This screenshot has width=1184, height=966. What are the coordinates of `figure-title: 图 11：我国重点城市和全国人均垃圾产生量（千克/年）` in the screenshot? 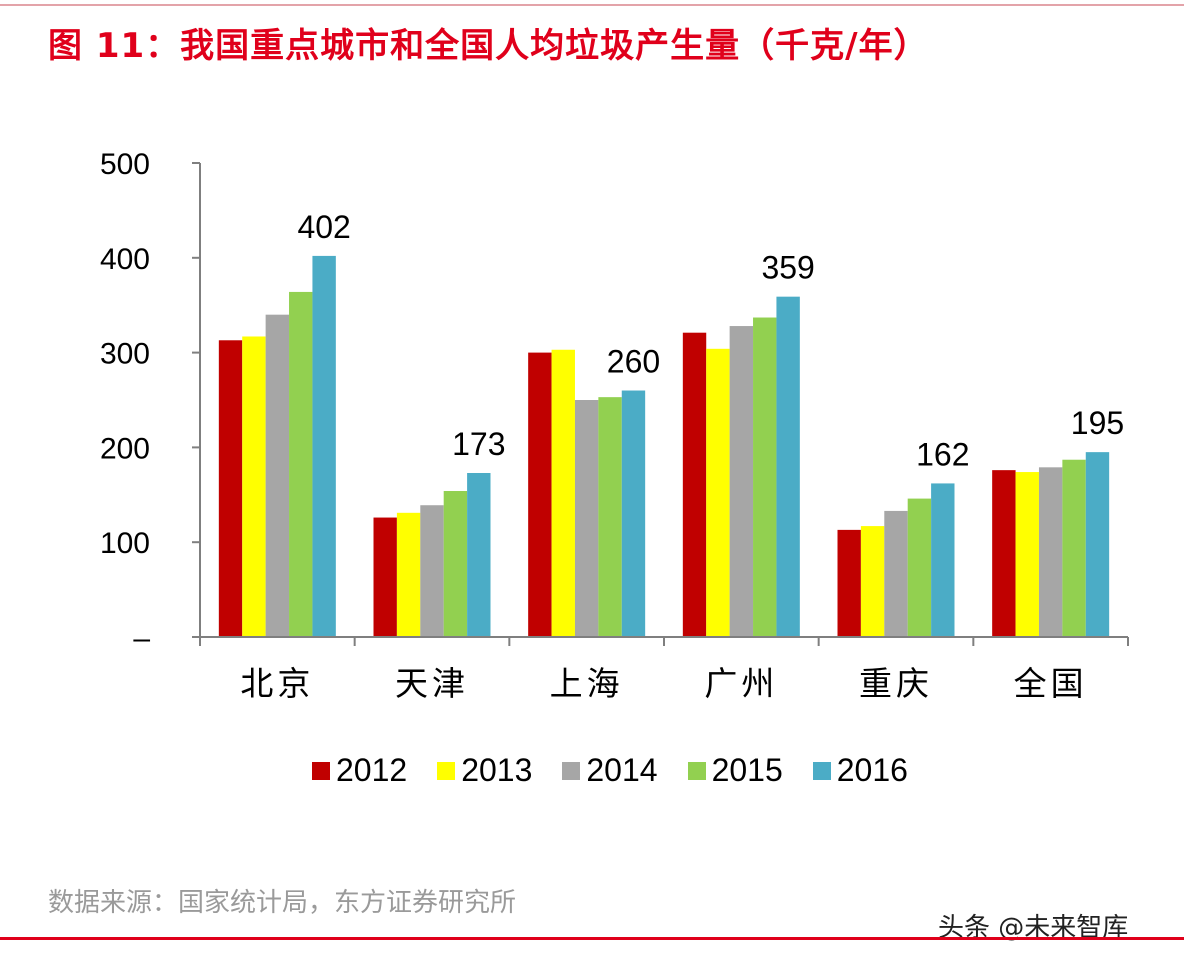 It's located at (488, 46).